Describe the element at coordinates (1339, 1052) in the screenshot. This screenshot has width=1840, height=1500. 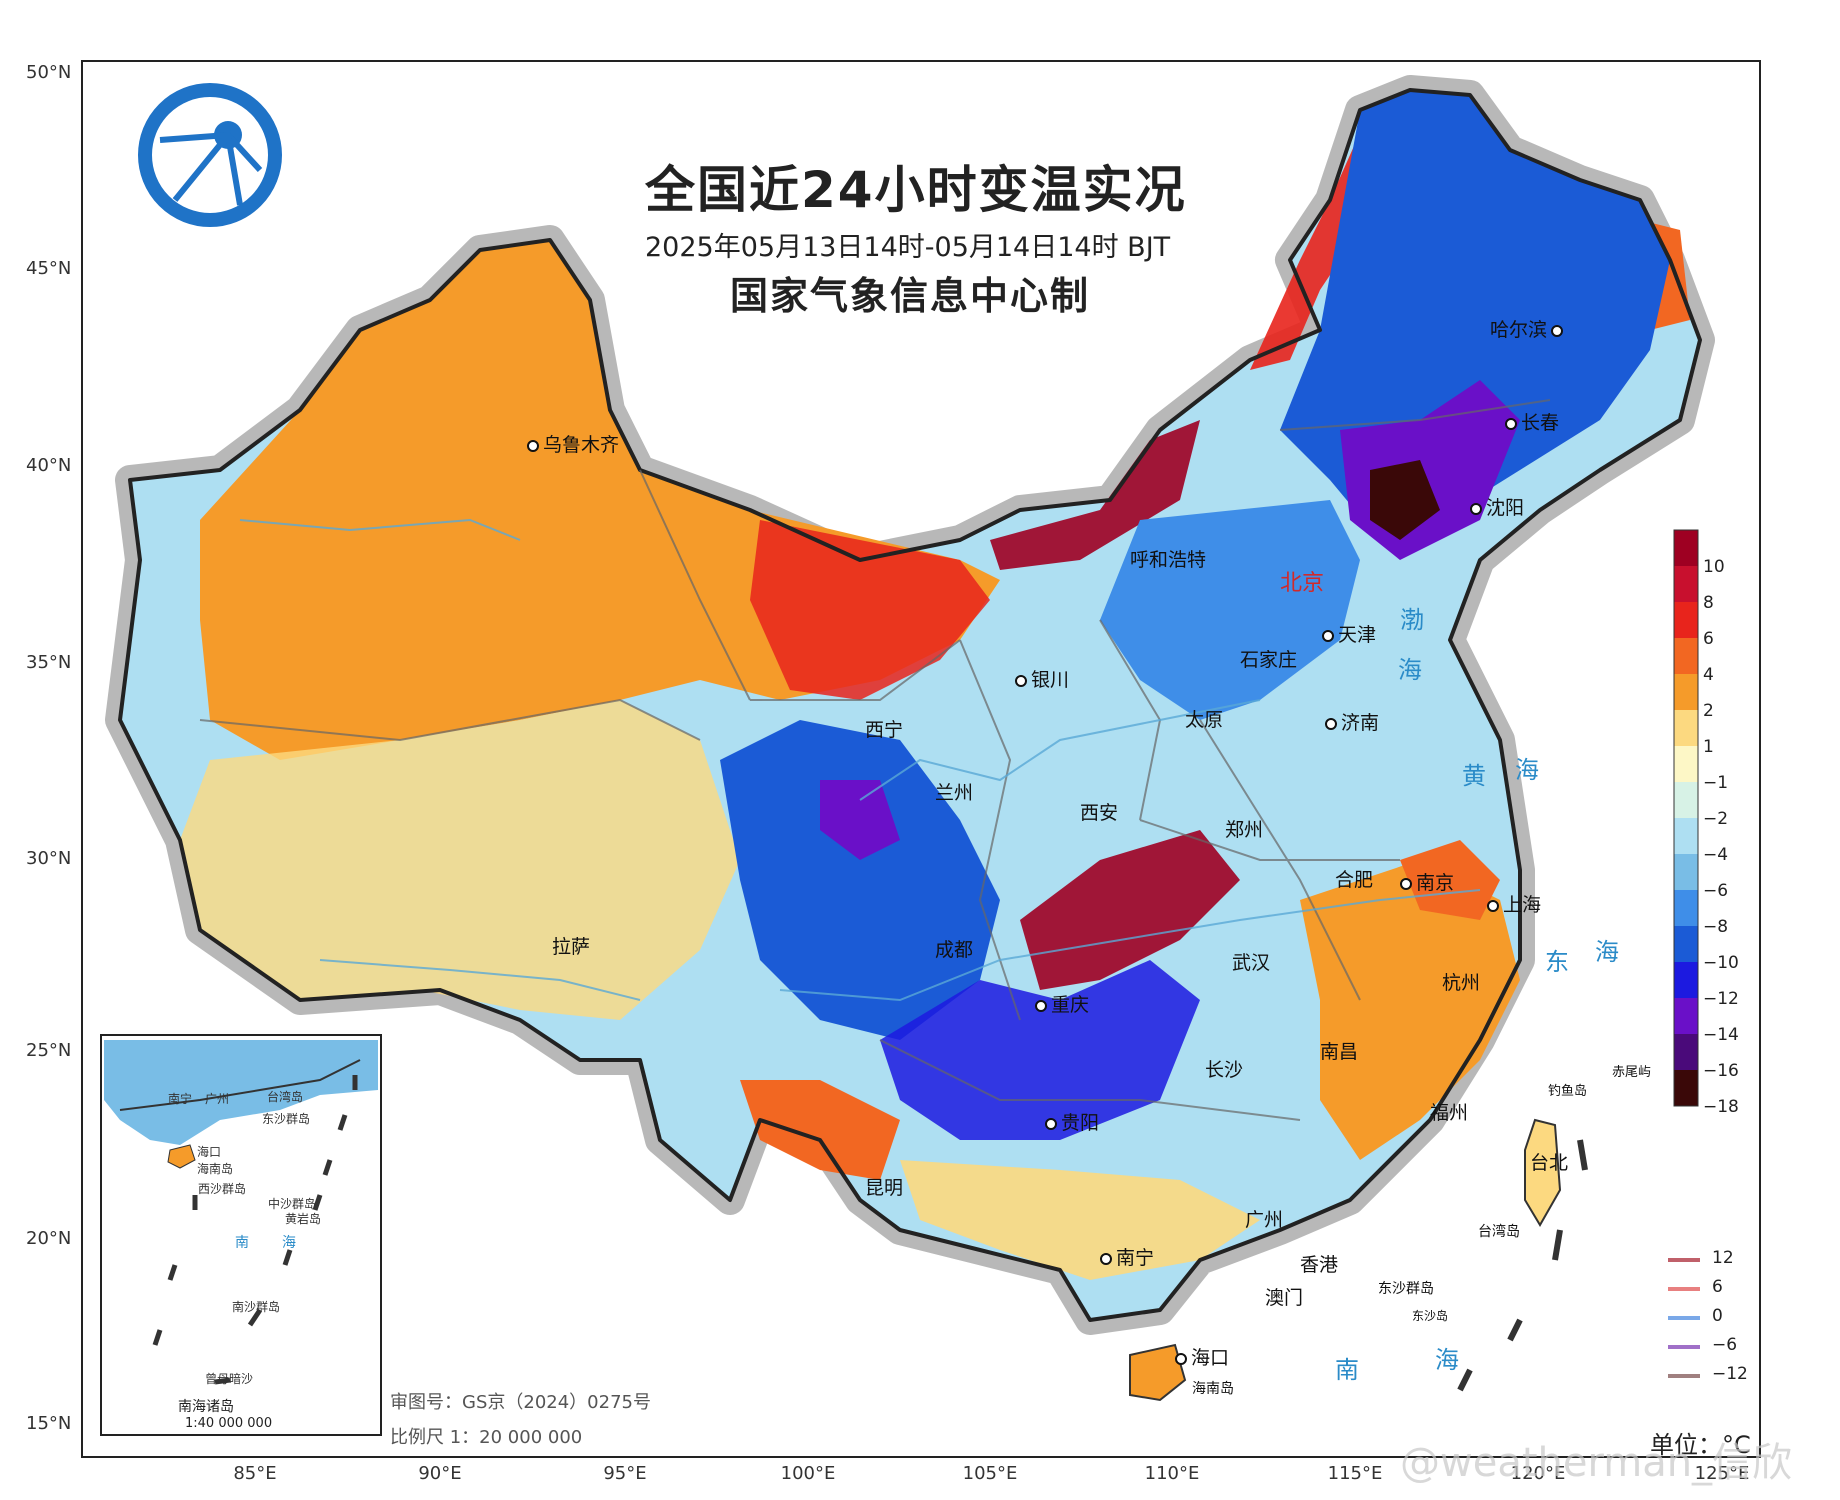
I see `city-label: 南昌` at that location.